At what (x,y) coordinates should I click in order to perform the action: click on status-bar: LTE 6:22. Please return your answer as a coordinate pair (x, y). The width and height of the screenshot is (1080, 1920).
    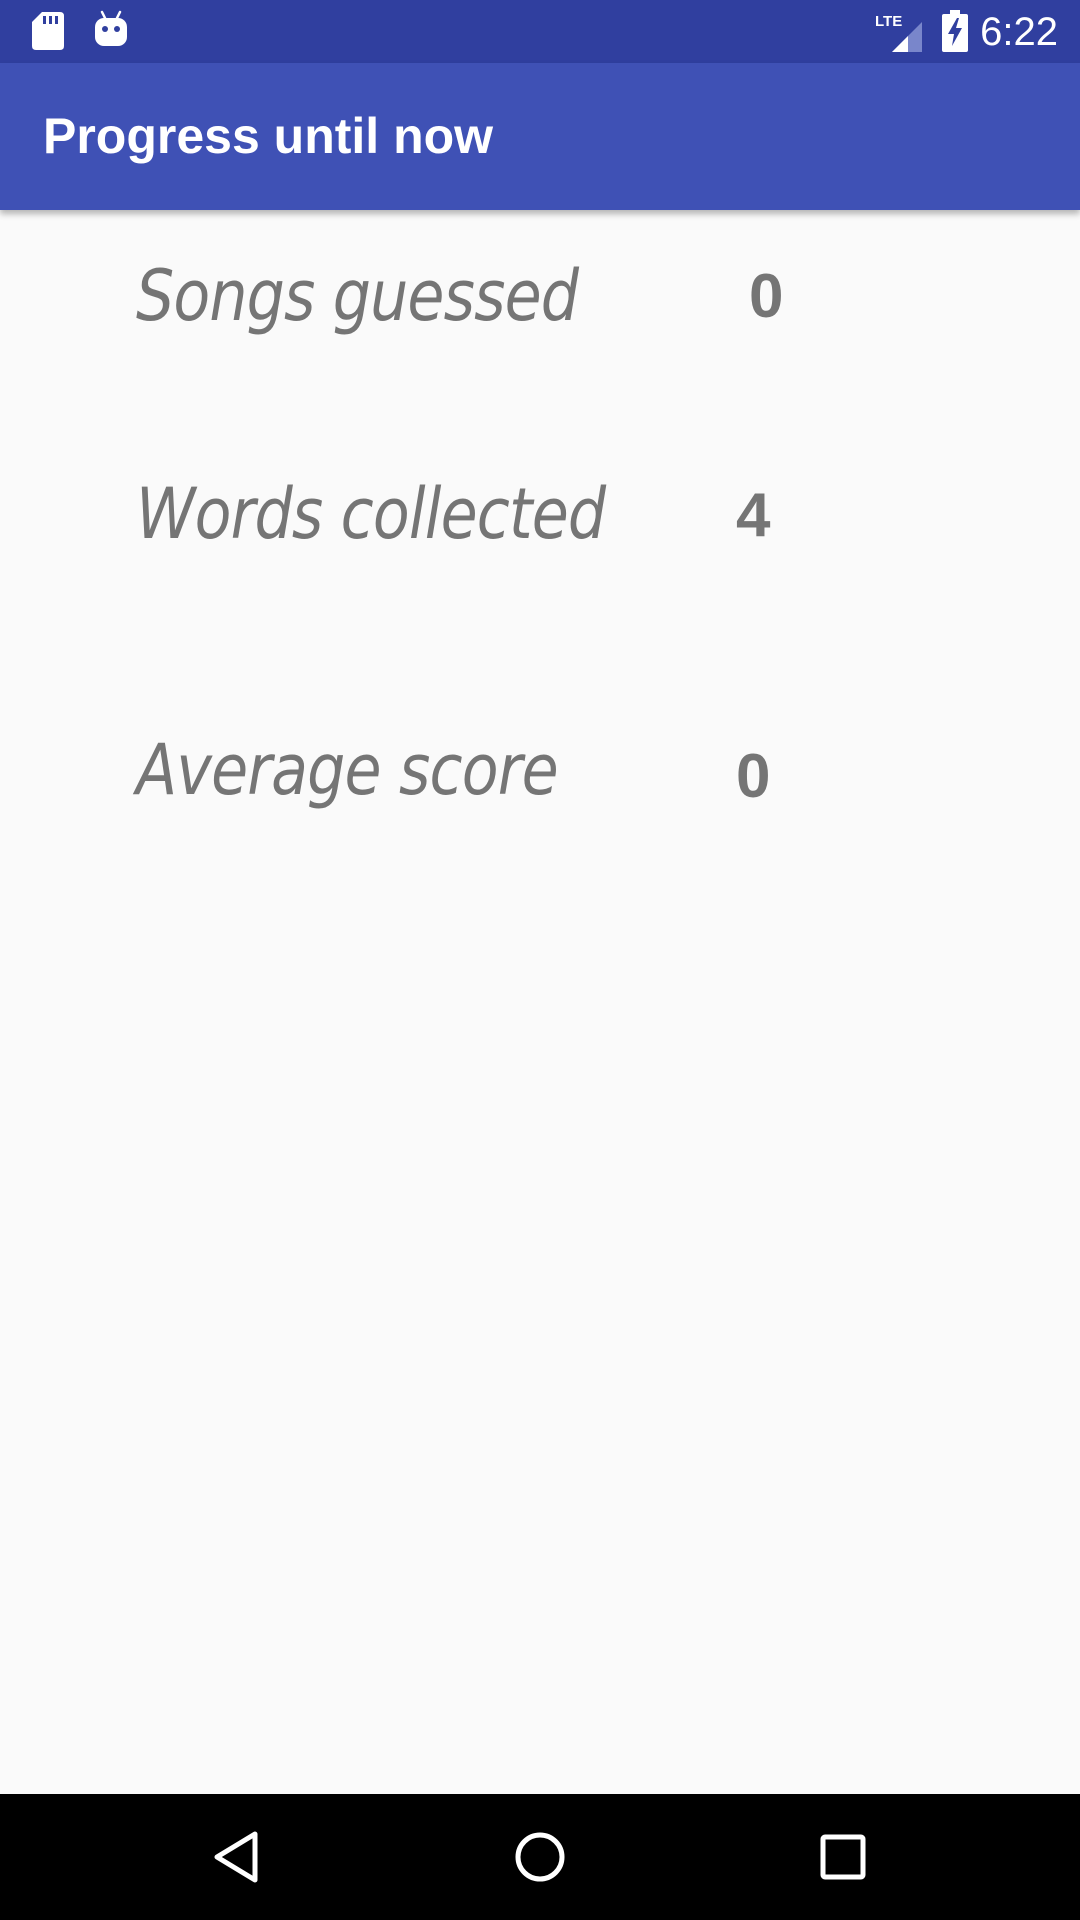
    Looking at the image, I should click on (540, 31).